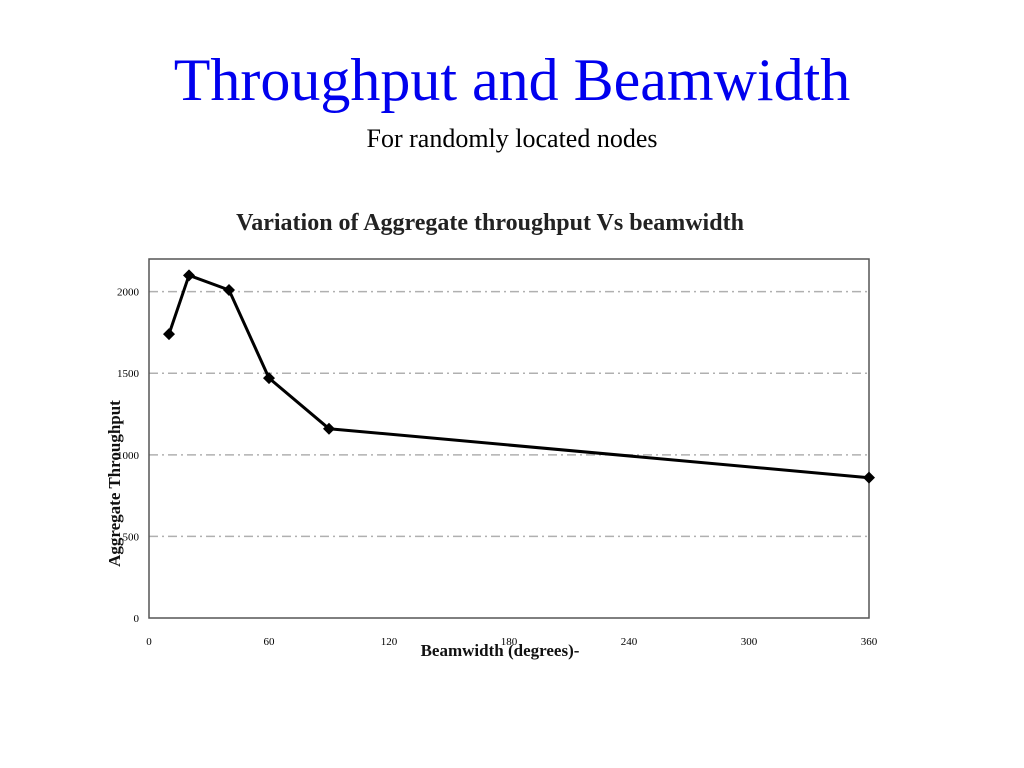  What do you see at coordinates (137, 619) in the screenshot?
I see `y-tick-label: 0` at bounding box center [137, 619].